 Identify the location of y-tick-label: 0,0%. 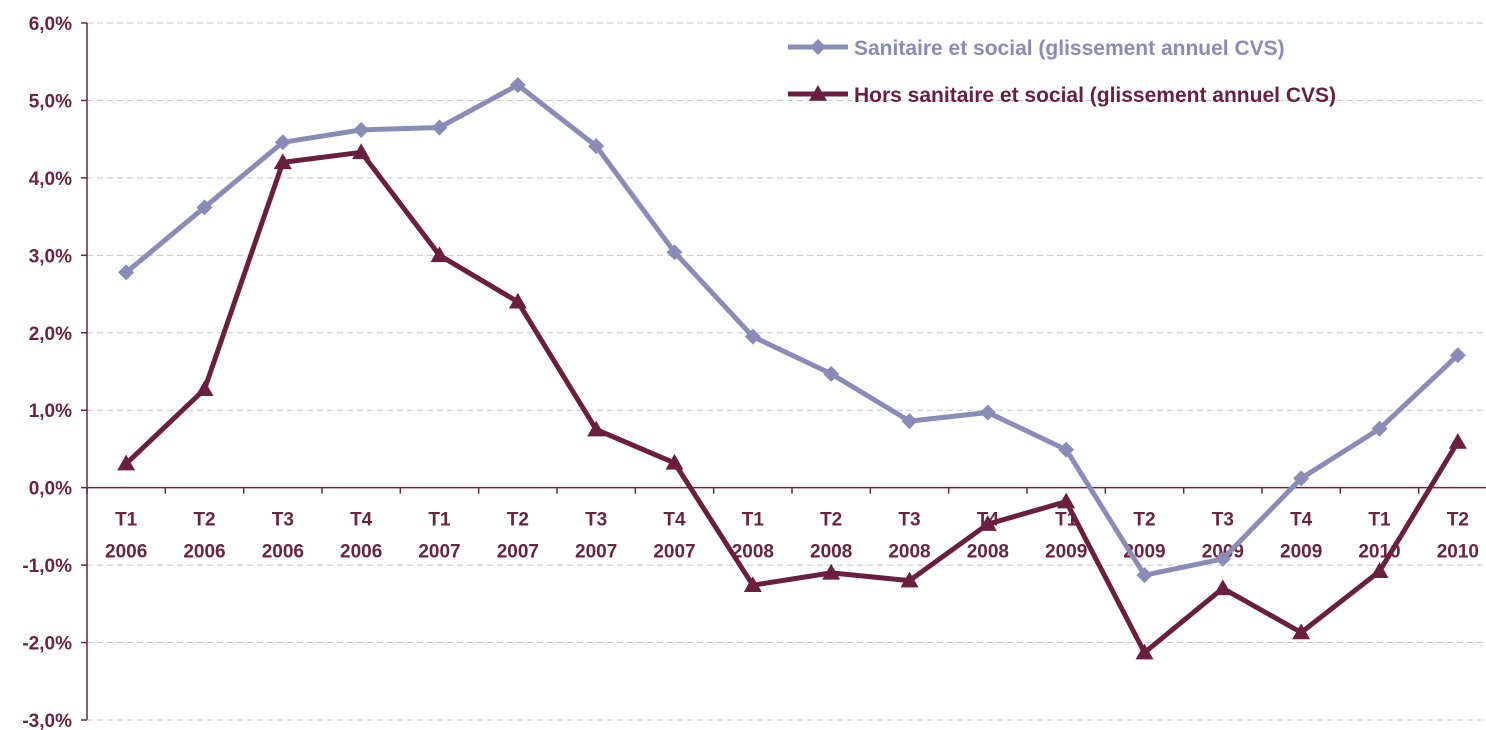
(50, 489).